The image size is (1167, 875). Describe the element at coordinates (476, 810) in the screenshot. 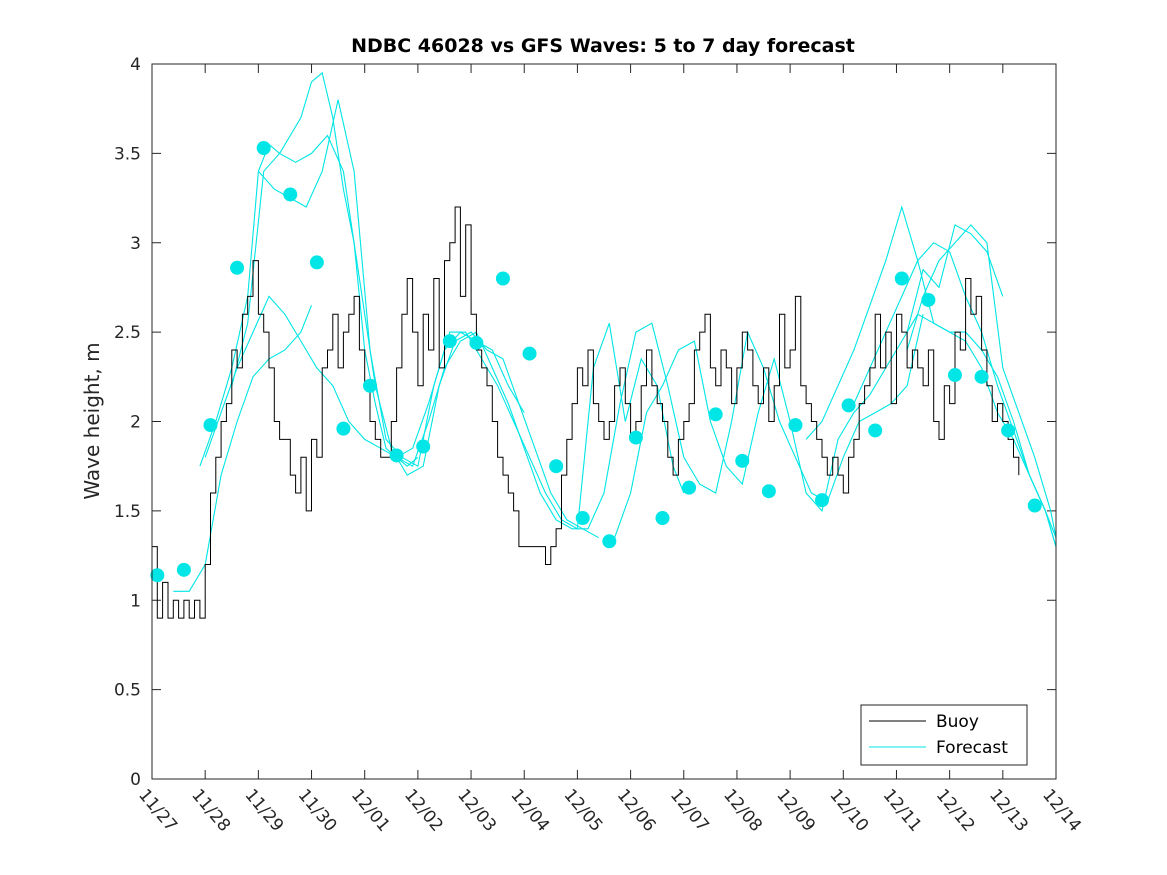

I see `x-tick-label: 12/03` at that location.